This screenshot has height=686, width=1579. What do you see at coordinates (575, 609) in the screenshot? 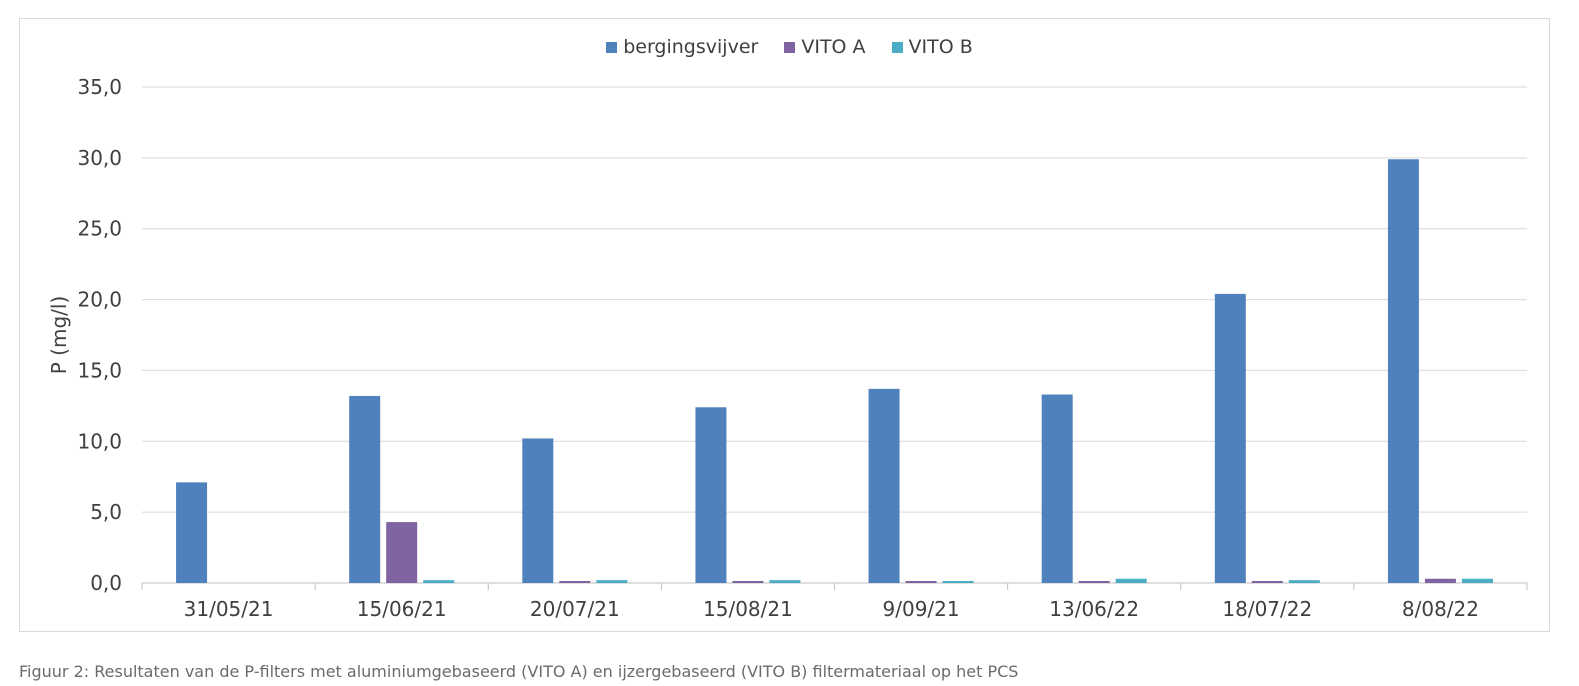
I see `x-tick-label: 20/07/21` at bounding box center [575, 609].